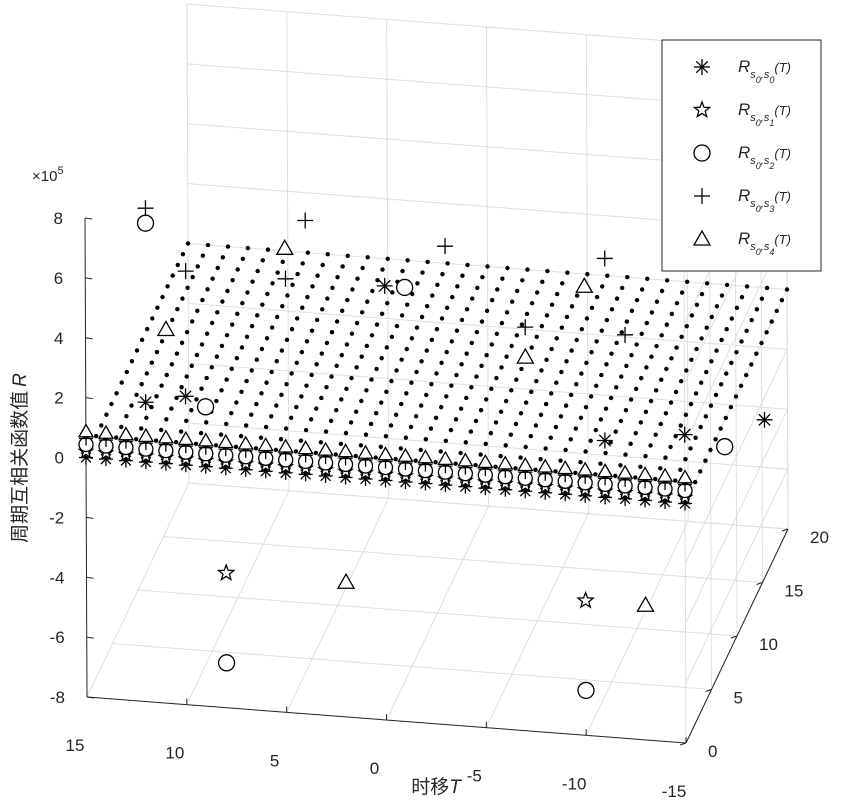 This screenshot has width=841, height=809. What do you see at coordinates (625, 334) in the screenshot?
I see `marker-plus` at bounding box center [625, 334].